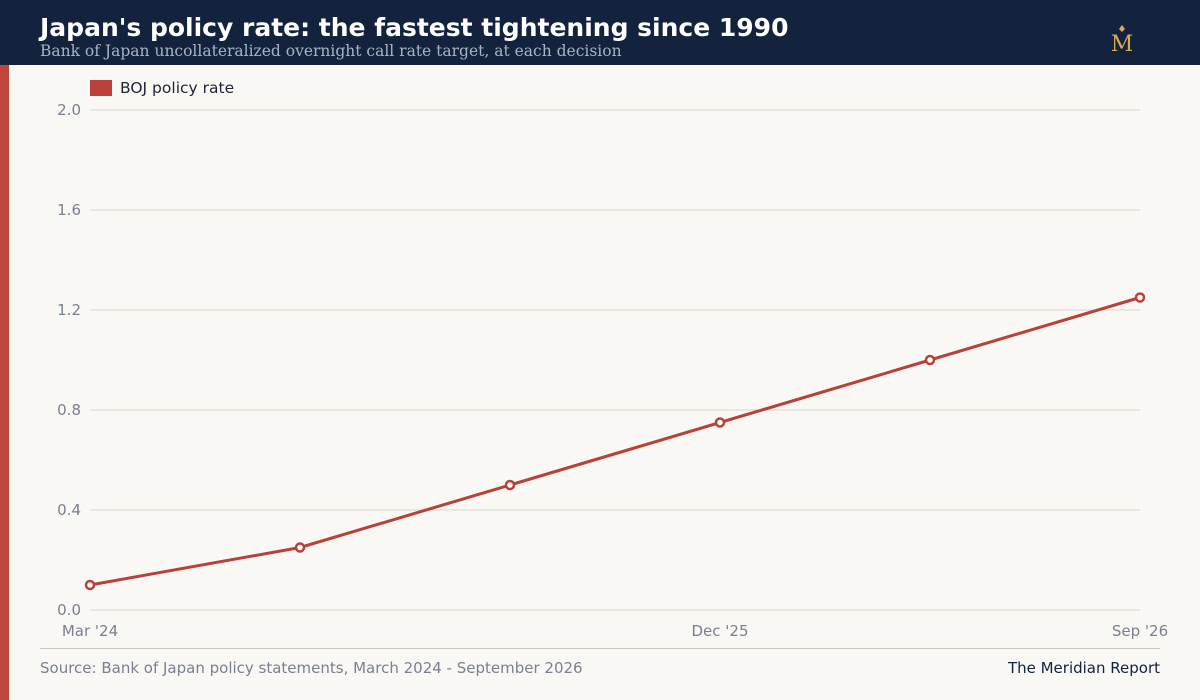 Image resolution: width=1200 pixels, height=700 pixels. I want to click on x-tick-label: Sep '26, so click(1140, 631).